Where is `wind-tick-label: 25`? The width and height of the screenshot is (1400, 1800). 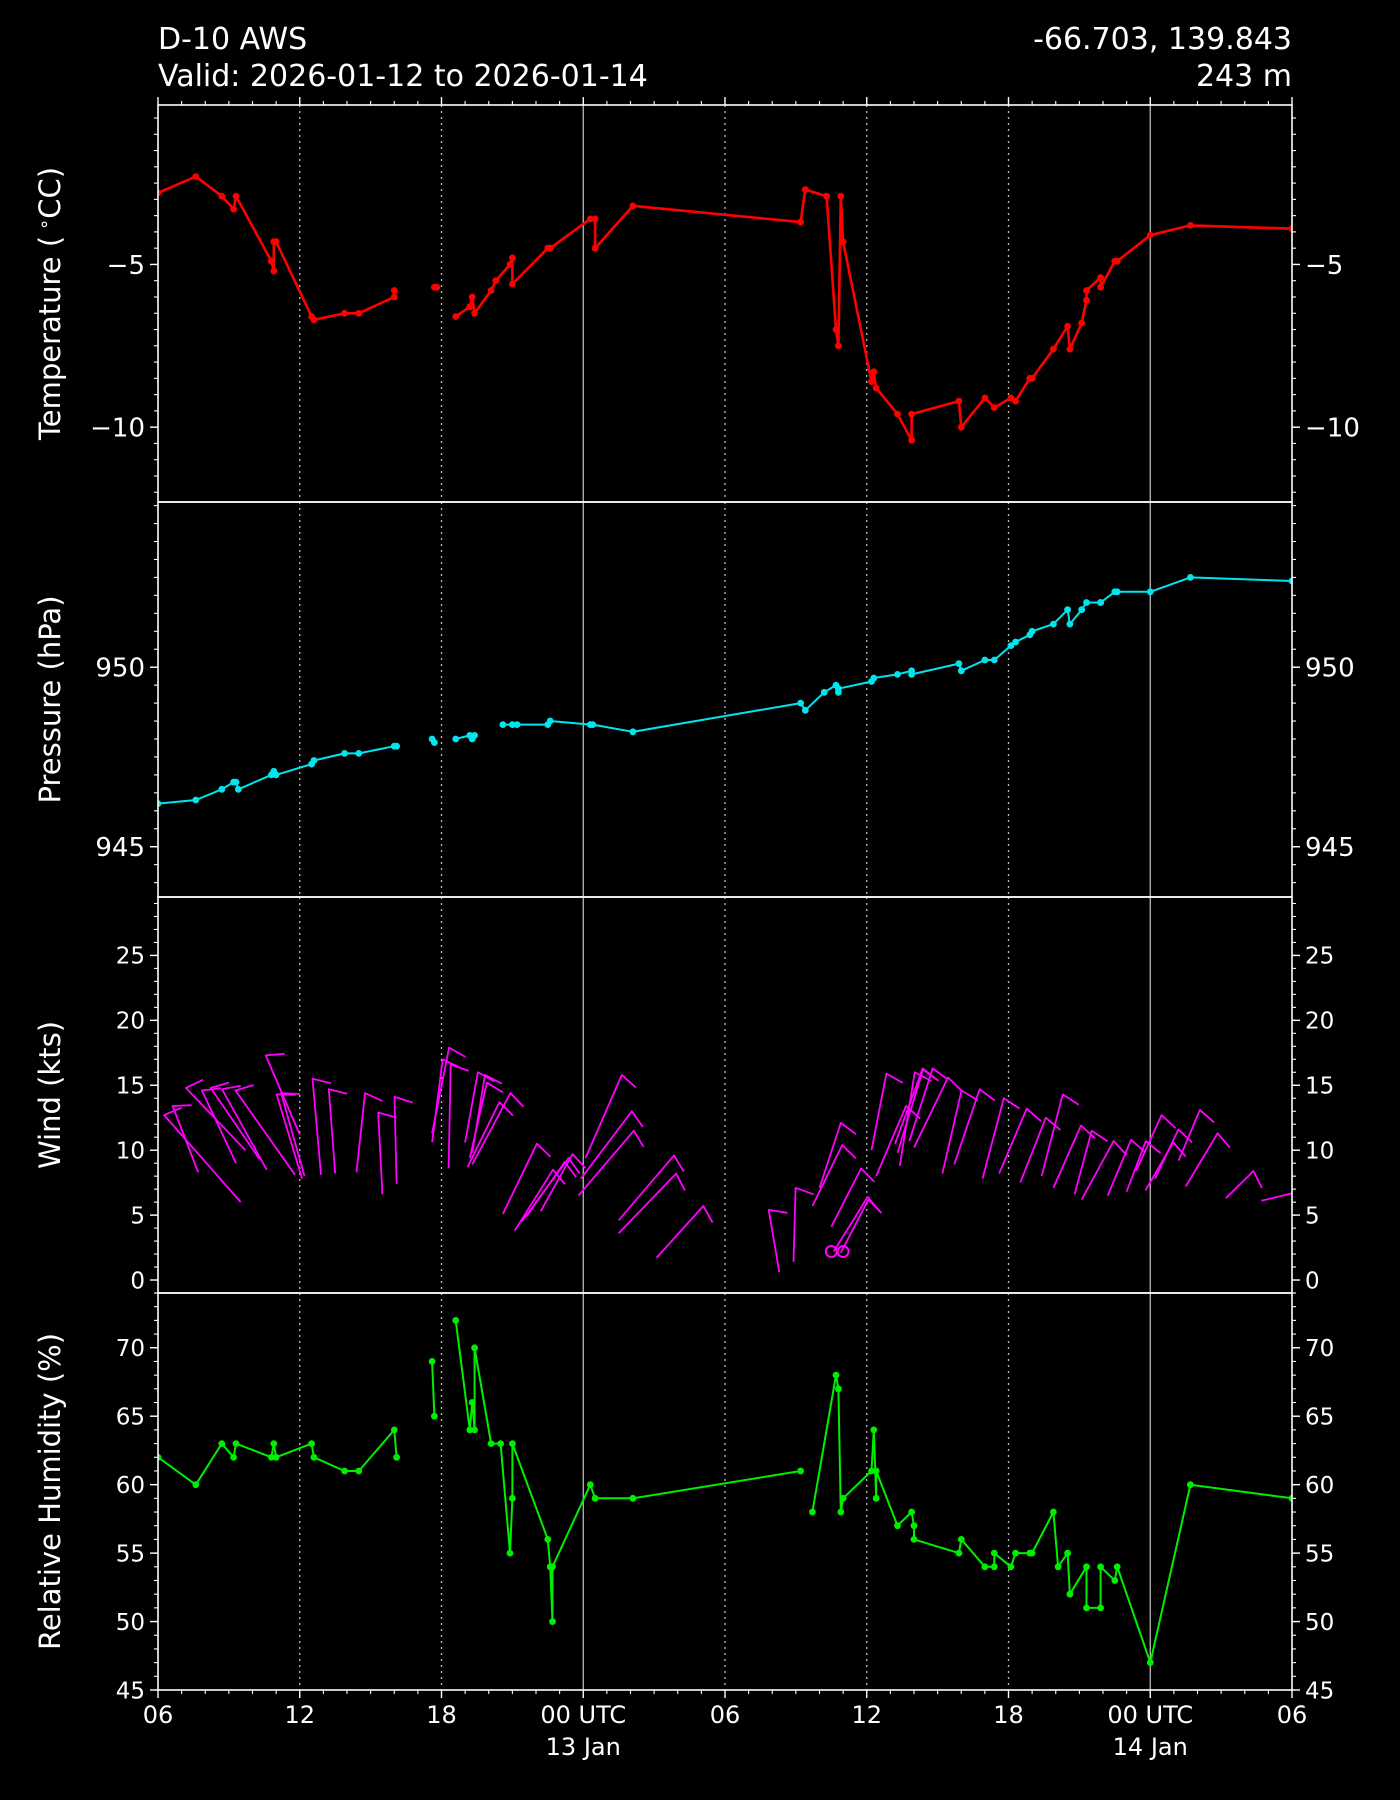
wind-tick-label: 25 is located at coordinates (130, 957).